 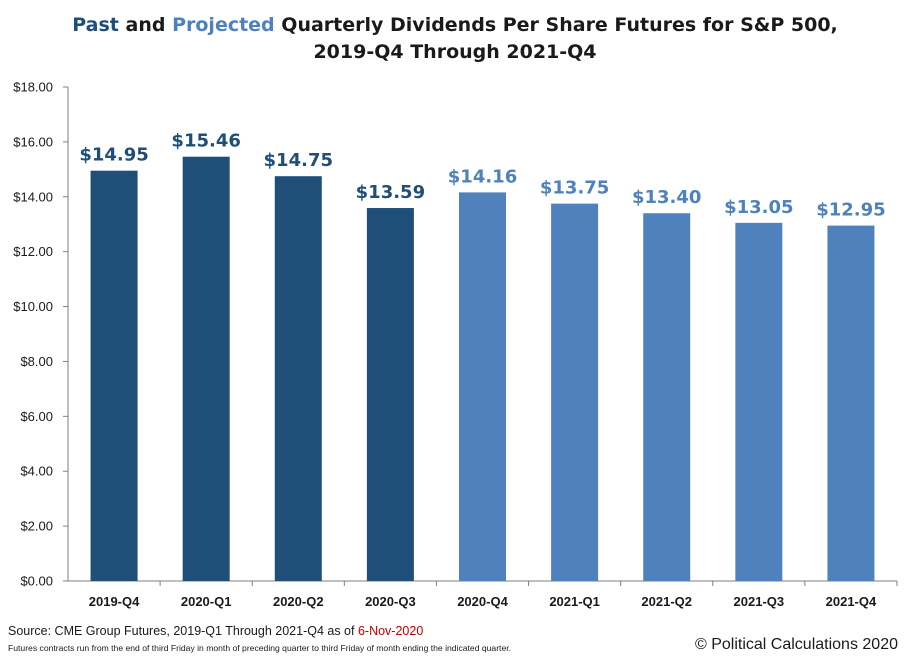 What do you see at coordinates (205, 141) in the screenshot?
I see `data-label: $15.46` at bounding box center [205, 141].